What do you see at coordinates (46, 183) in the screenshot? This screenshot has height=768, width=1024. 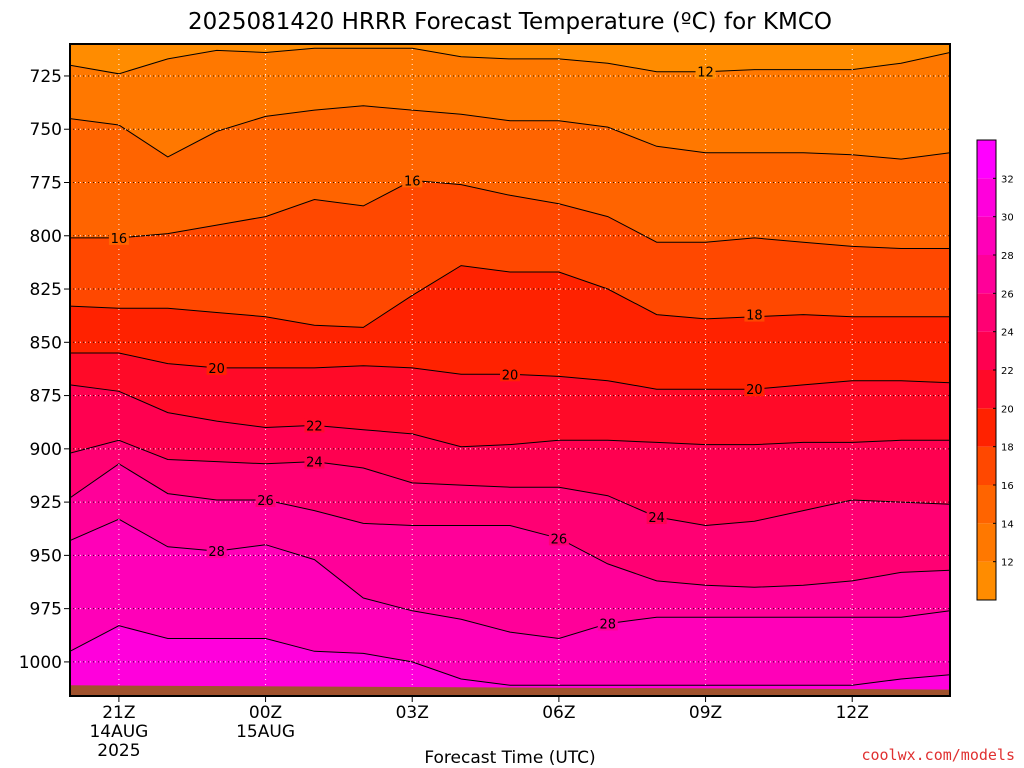 I see `y-tick-label: 775` at bounding box center [46, 183].